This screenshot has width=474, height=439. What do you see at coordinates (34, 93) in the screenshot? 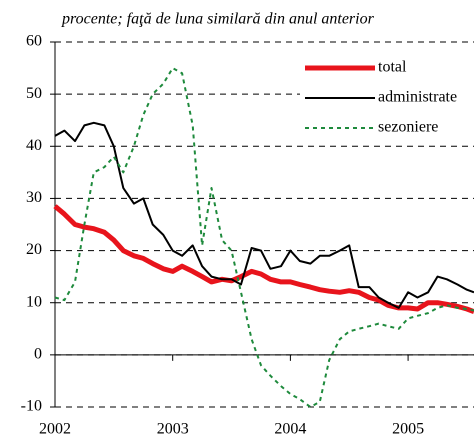
I see `y-tick-label: 50` at bounding box center [34, 93].